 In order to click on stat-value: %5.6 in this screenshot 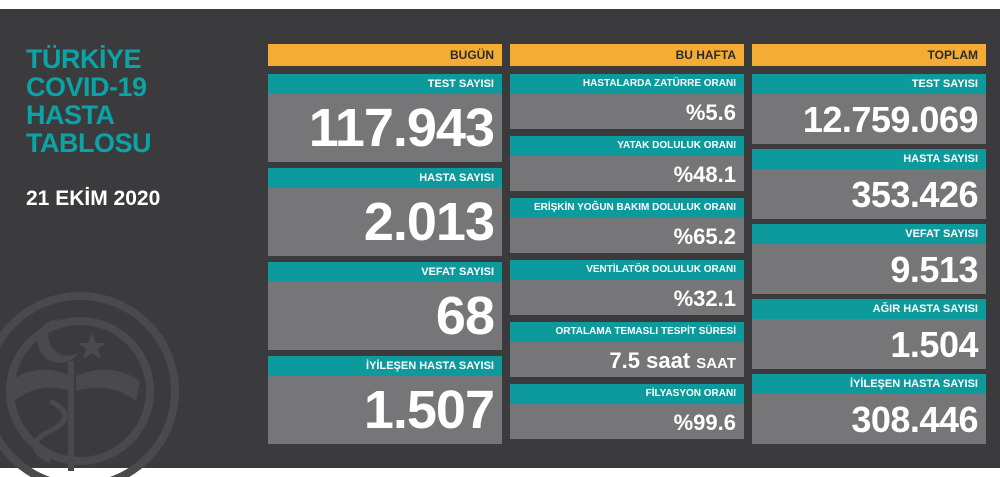, I will do `click(627, 111)`.